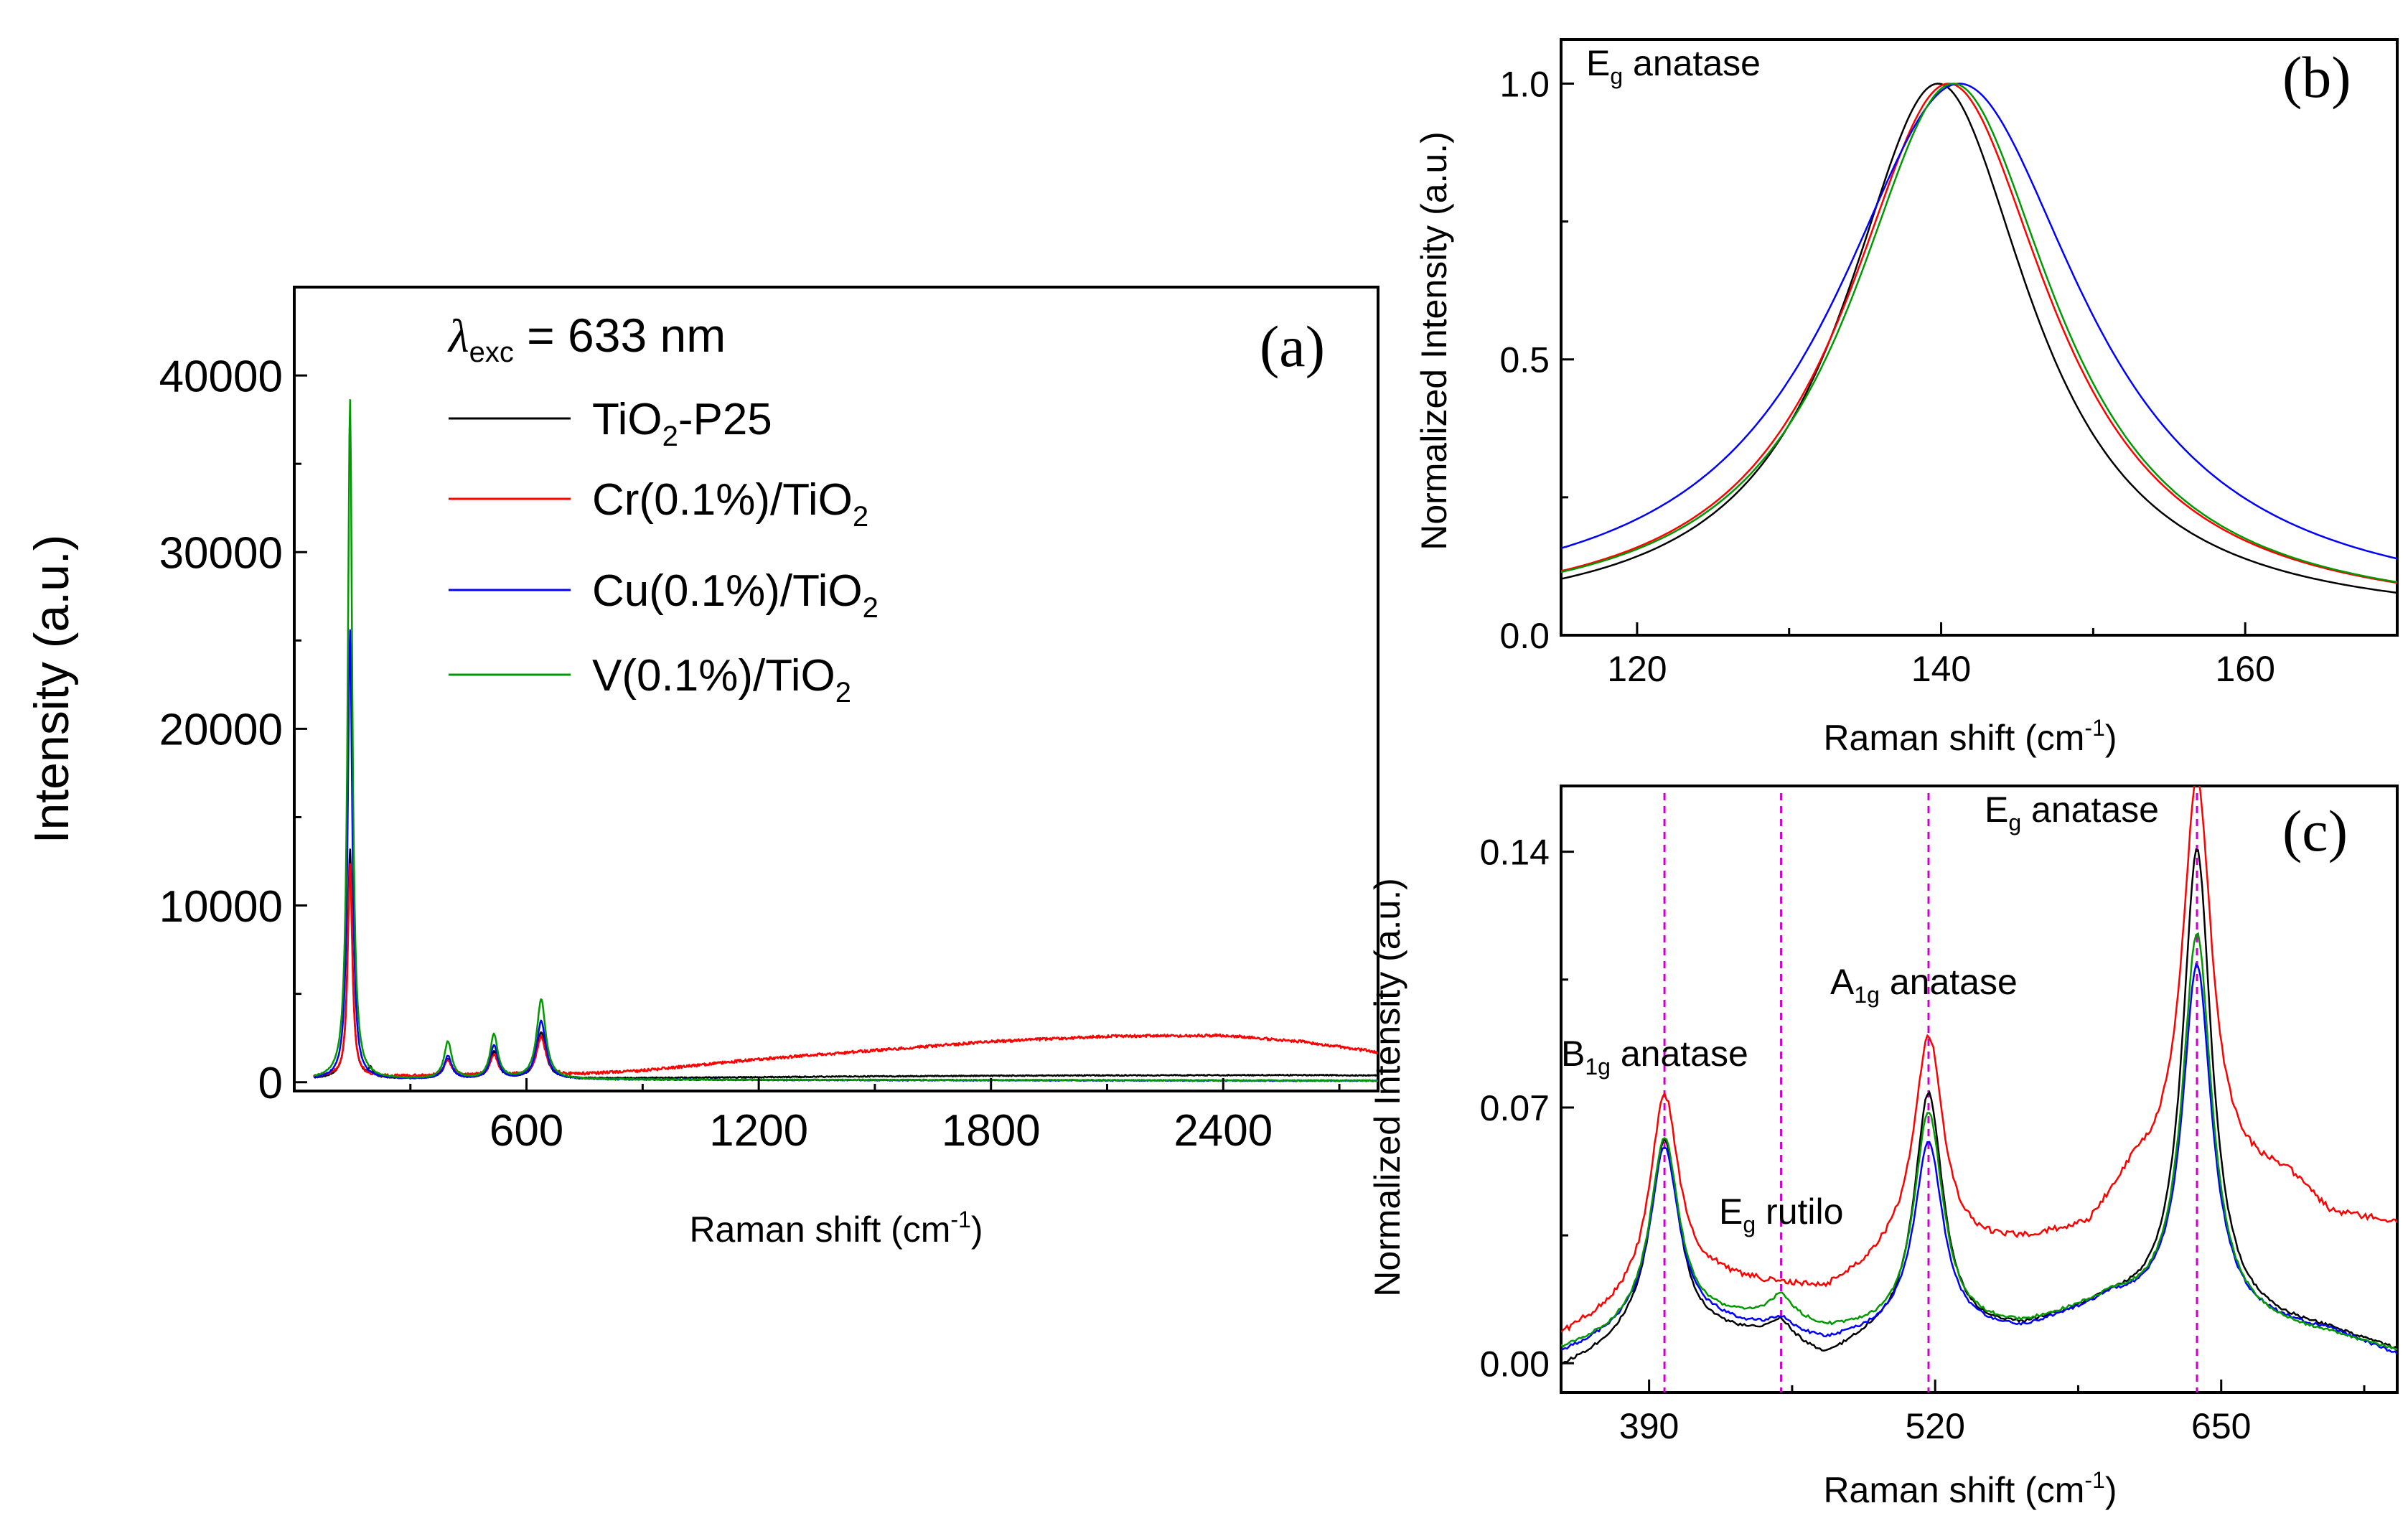  Describe the element at coordinates (1515, 1108) in the screenshot. I see `y-tick-label: 0.07` at that location.